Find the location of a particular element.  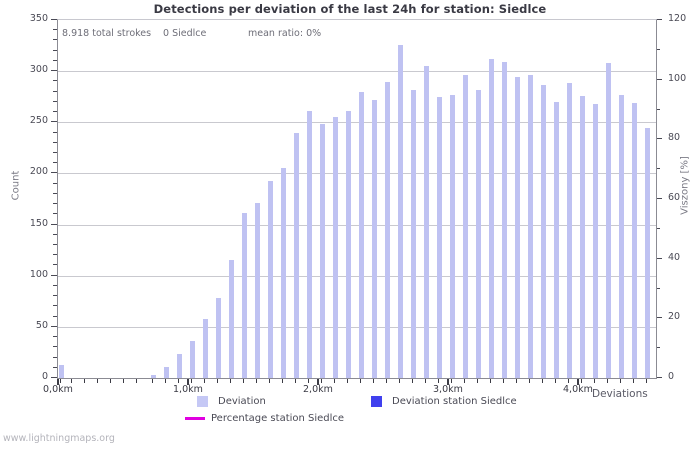

x-axis-tick-label: 4,0km is located at coordinates (578, 389).